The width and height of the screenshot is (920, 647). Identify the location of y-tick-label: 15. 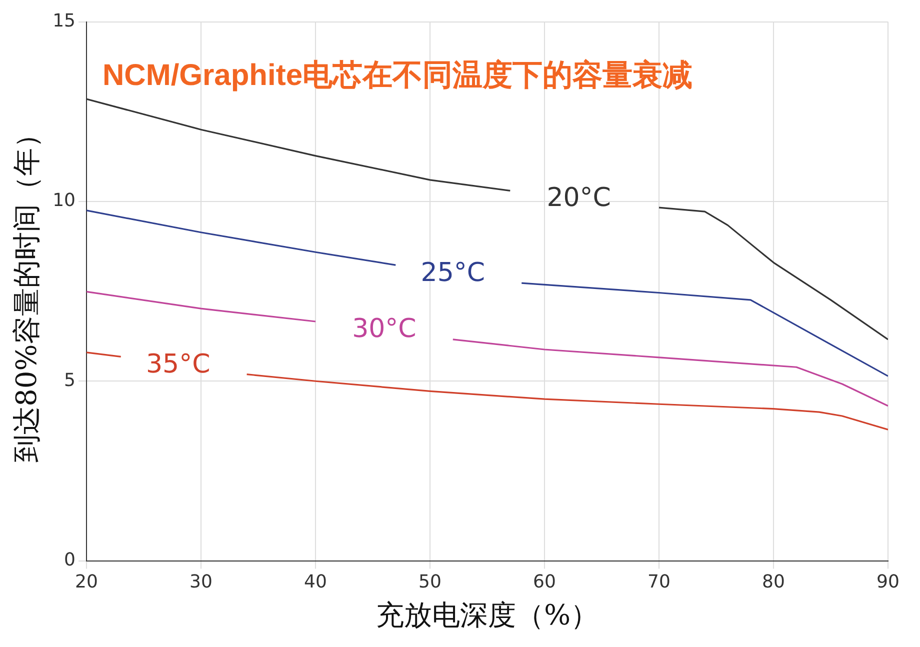
(64, 21).